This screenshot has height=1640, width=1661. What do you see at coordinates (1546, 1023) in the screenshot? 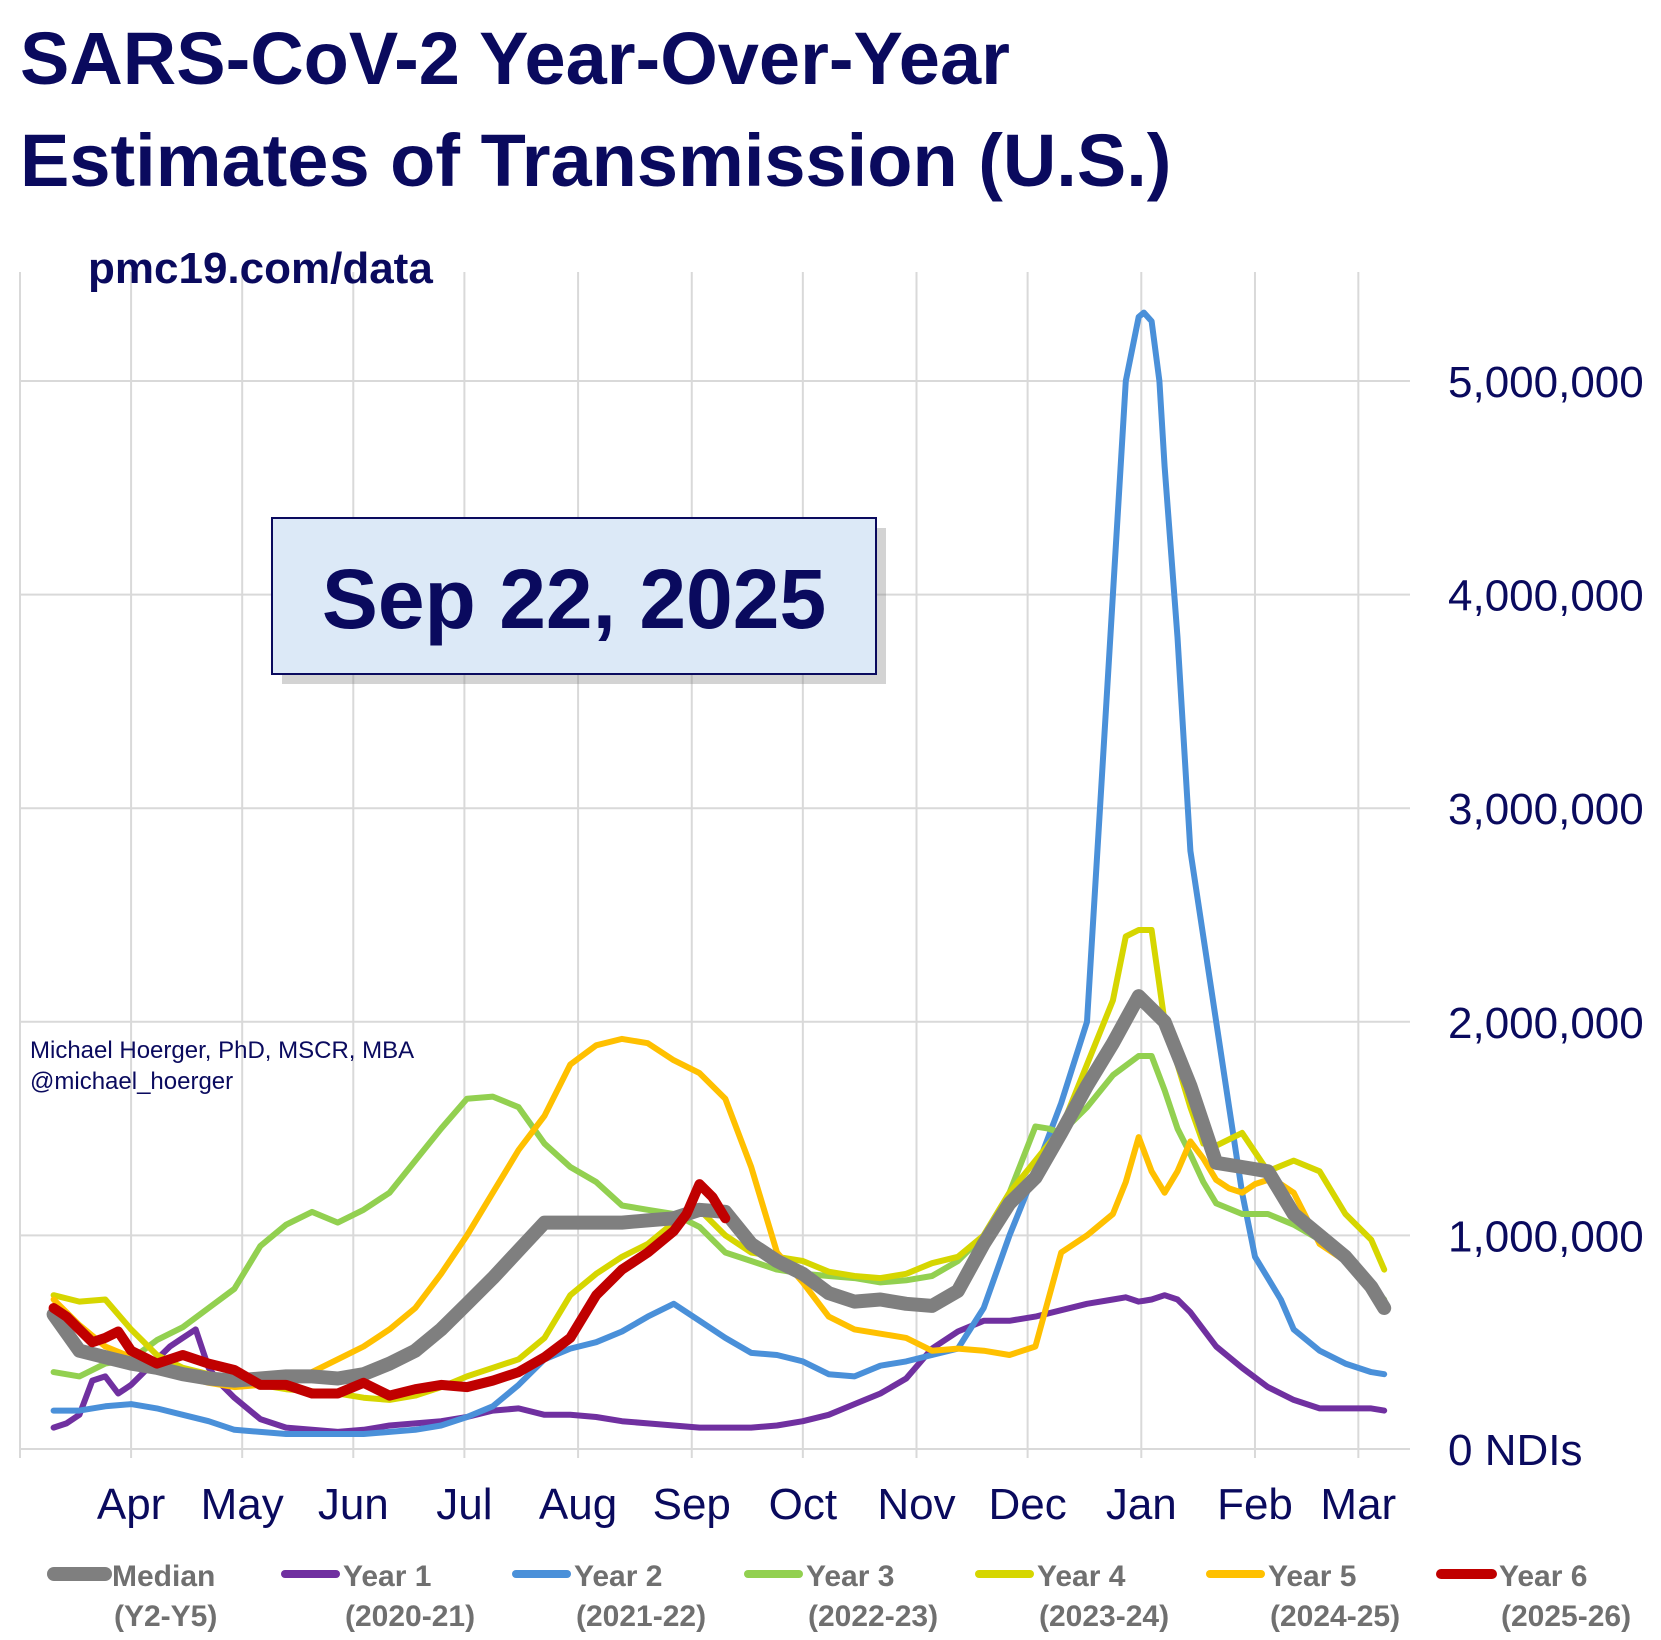
I see `y-tick-label: 2,000,000` at bounding box center [1546, 1023].